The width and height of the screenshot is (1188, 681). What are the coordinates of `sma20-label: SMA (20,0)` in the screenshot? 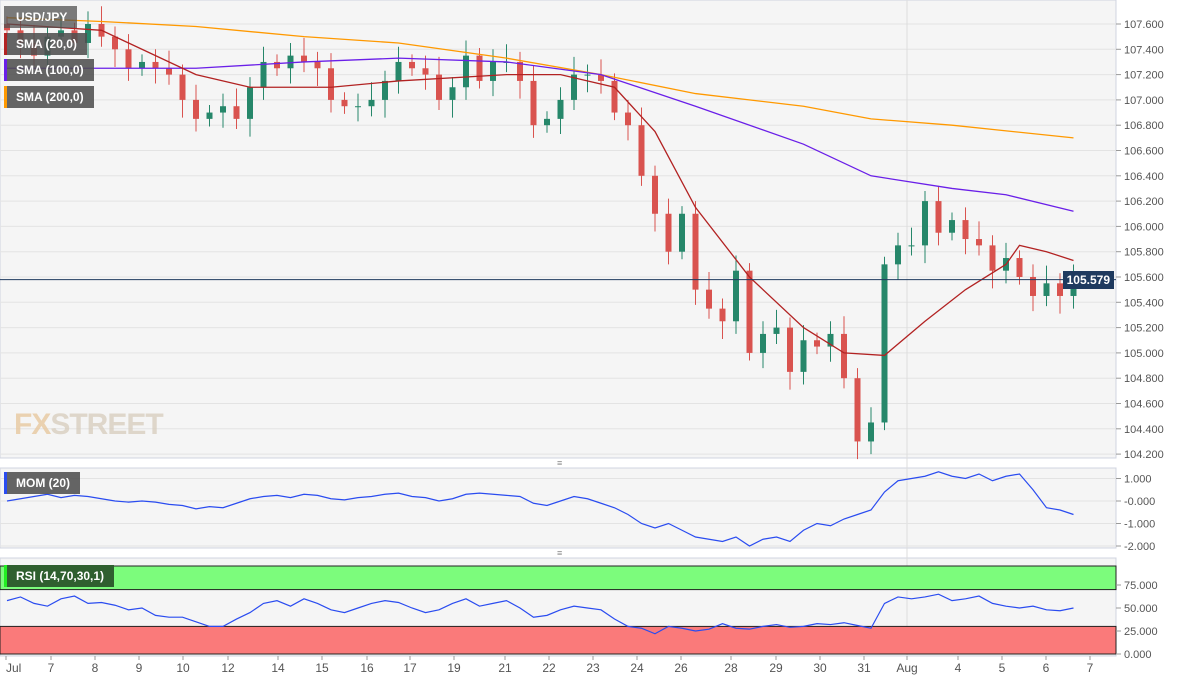 It's located at (46, 44).